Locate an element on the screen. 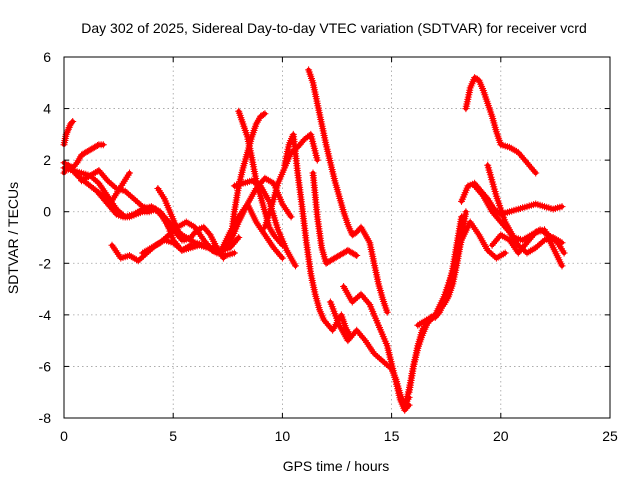  series-sat-l is located at coordinates (256, 214).